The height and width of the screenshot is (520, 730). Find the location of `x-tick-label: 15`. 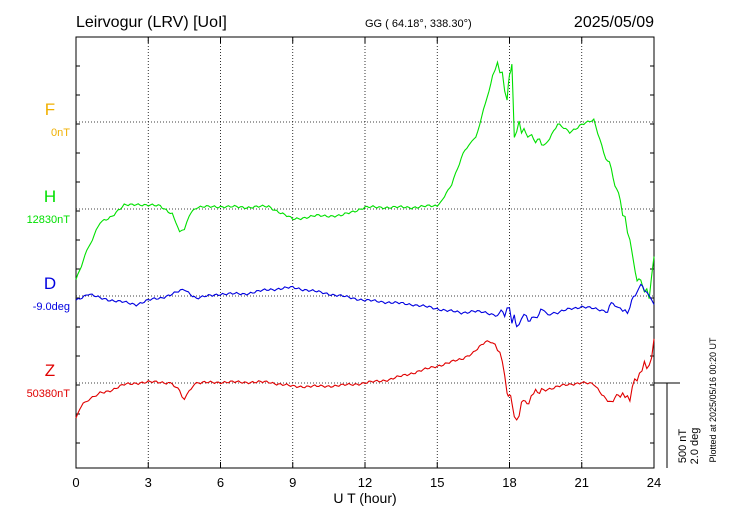

x-tick-label: 15 is located at coordinates (437, 482).